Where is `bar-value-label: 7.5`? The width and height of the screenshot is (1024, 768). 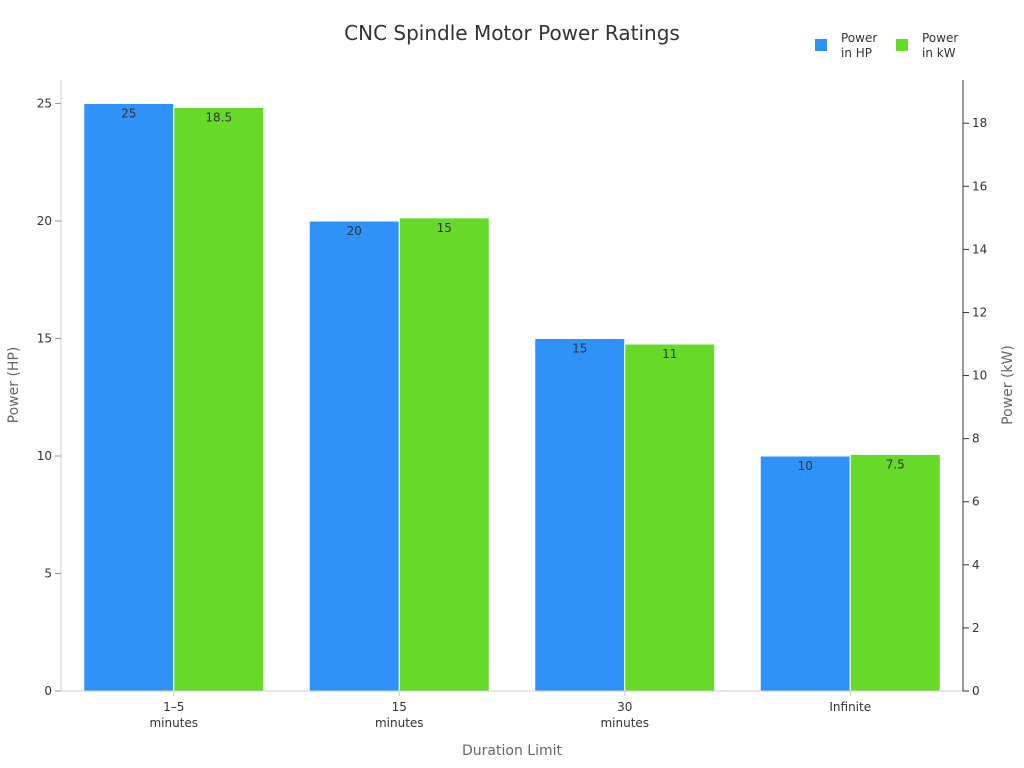 bar-value-label: 7.5 is located at coordinates (895, 464).